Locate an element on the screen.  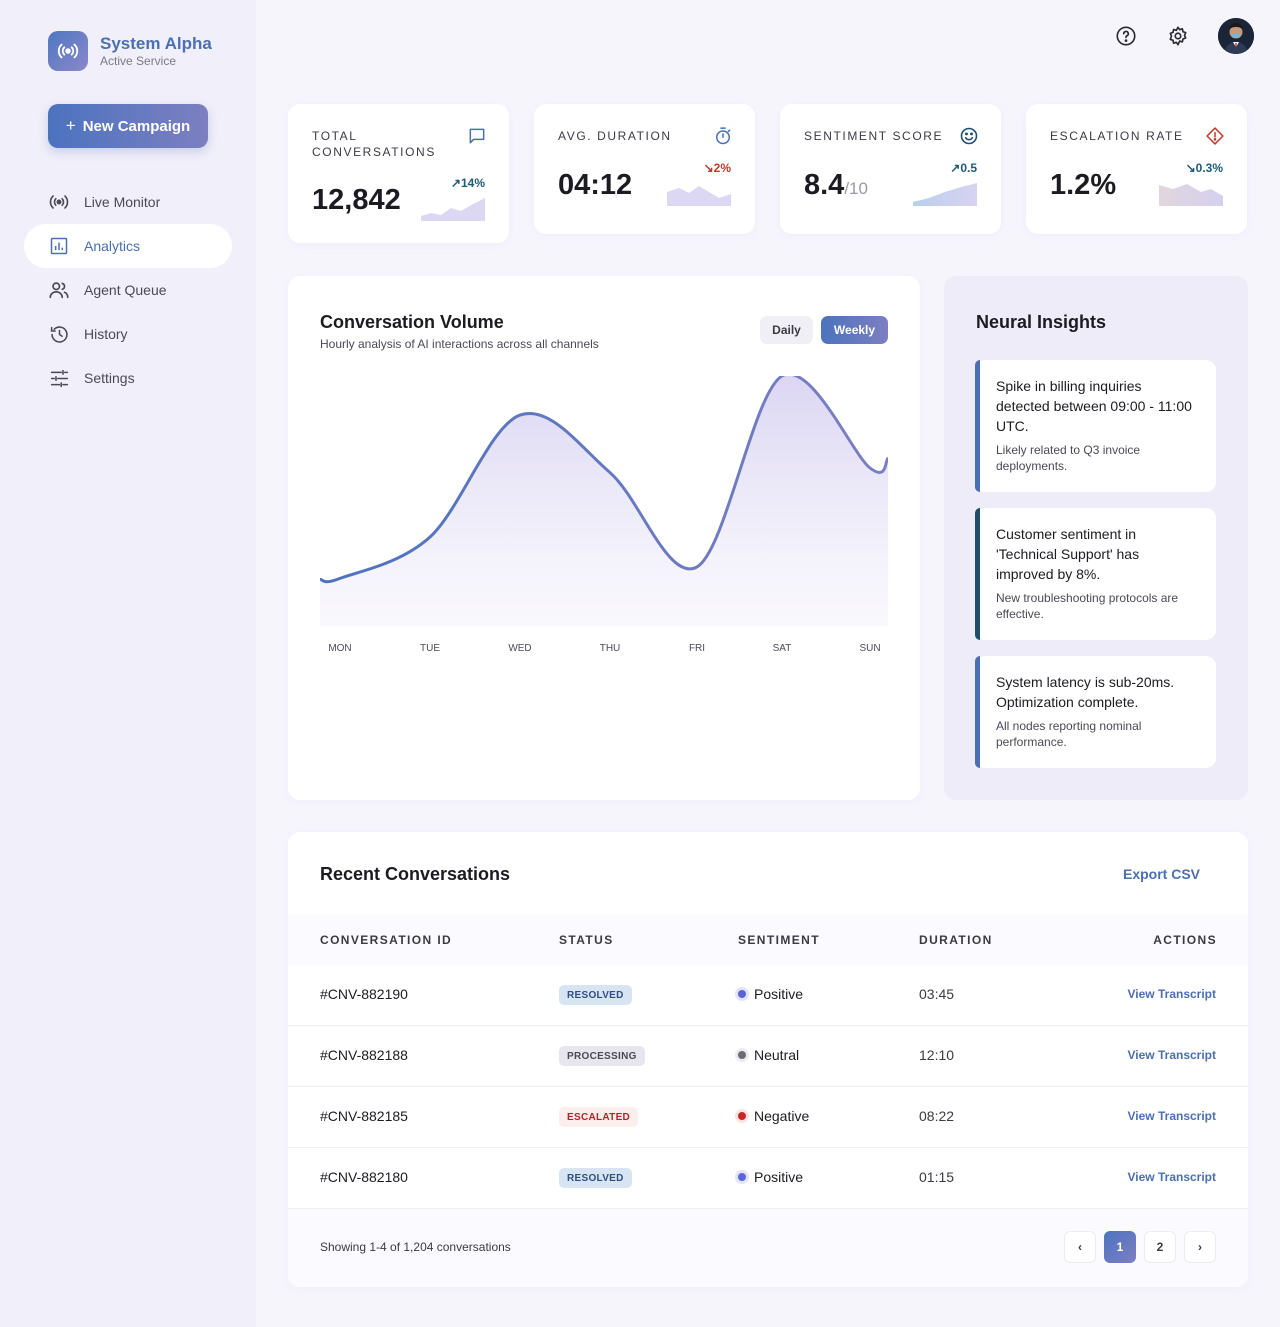
sidebar-item-history: History is located at coordinates (128, 334).